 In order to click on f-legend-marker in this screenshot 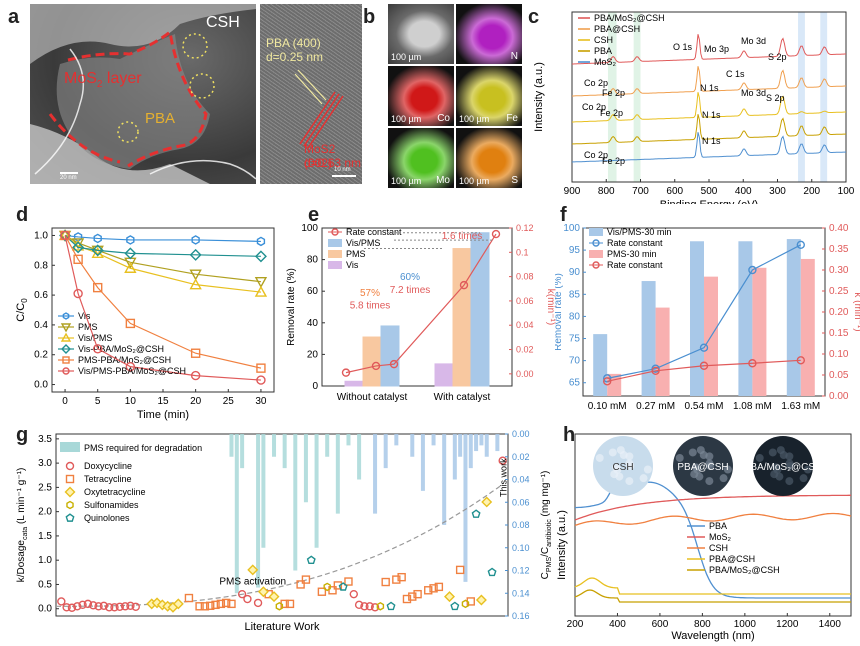, I will do `click(596, 265)`.